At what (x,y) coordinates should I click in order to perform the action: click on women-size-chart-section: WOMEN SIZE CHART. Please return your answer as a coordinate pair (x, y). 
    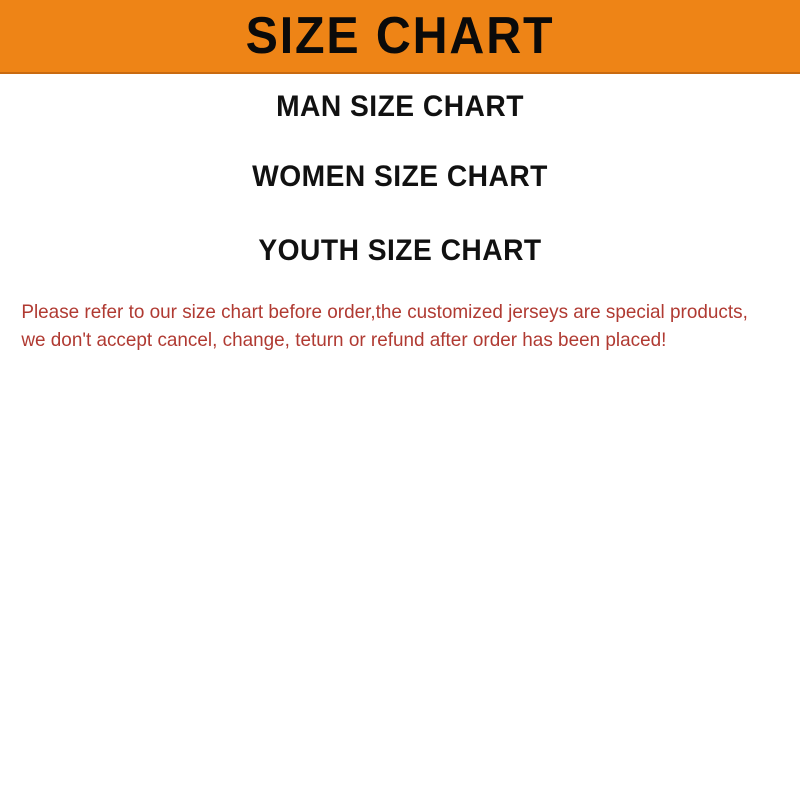
    Looking at the image, I should click on (400, 183).